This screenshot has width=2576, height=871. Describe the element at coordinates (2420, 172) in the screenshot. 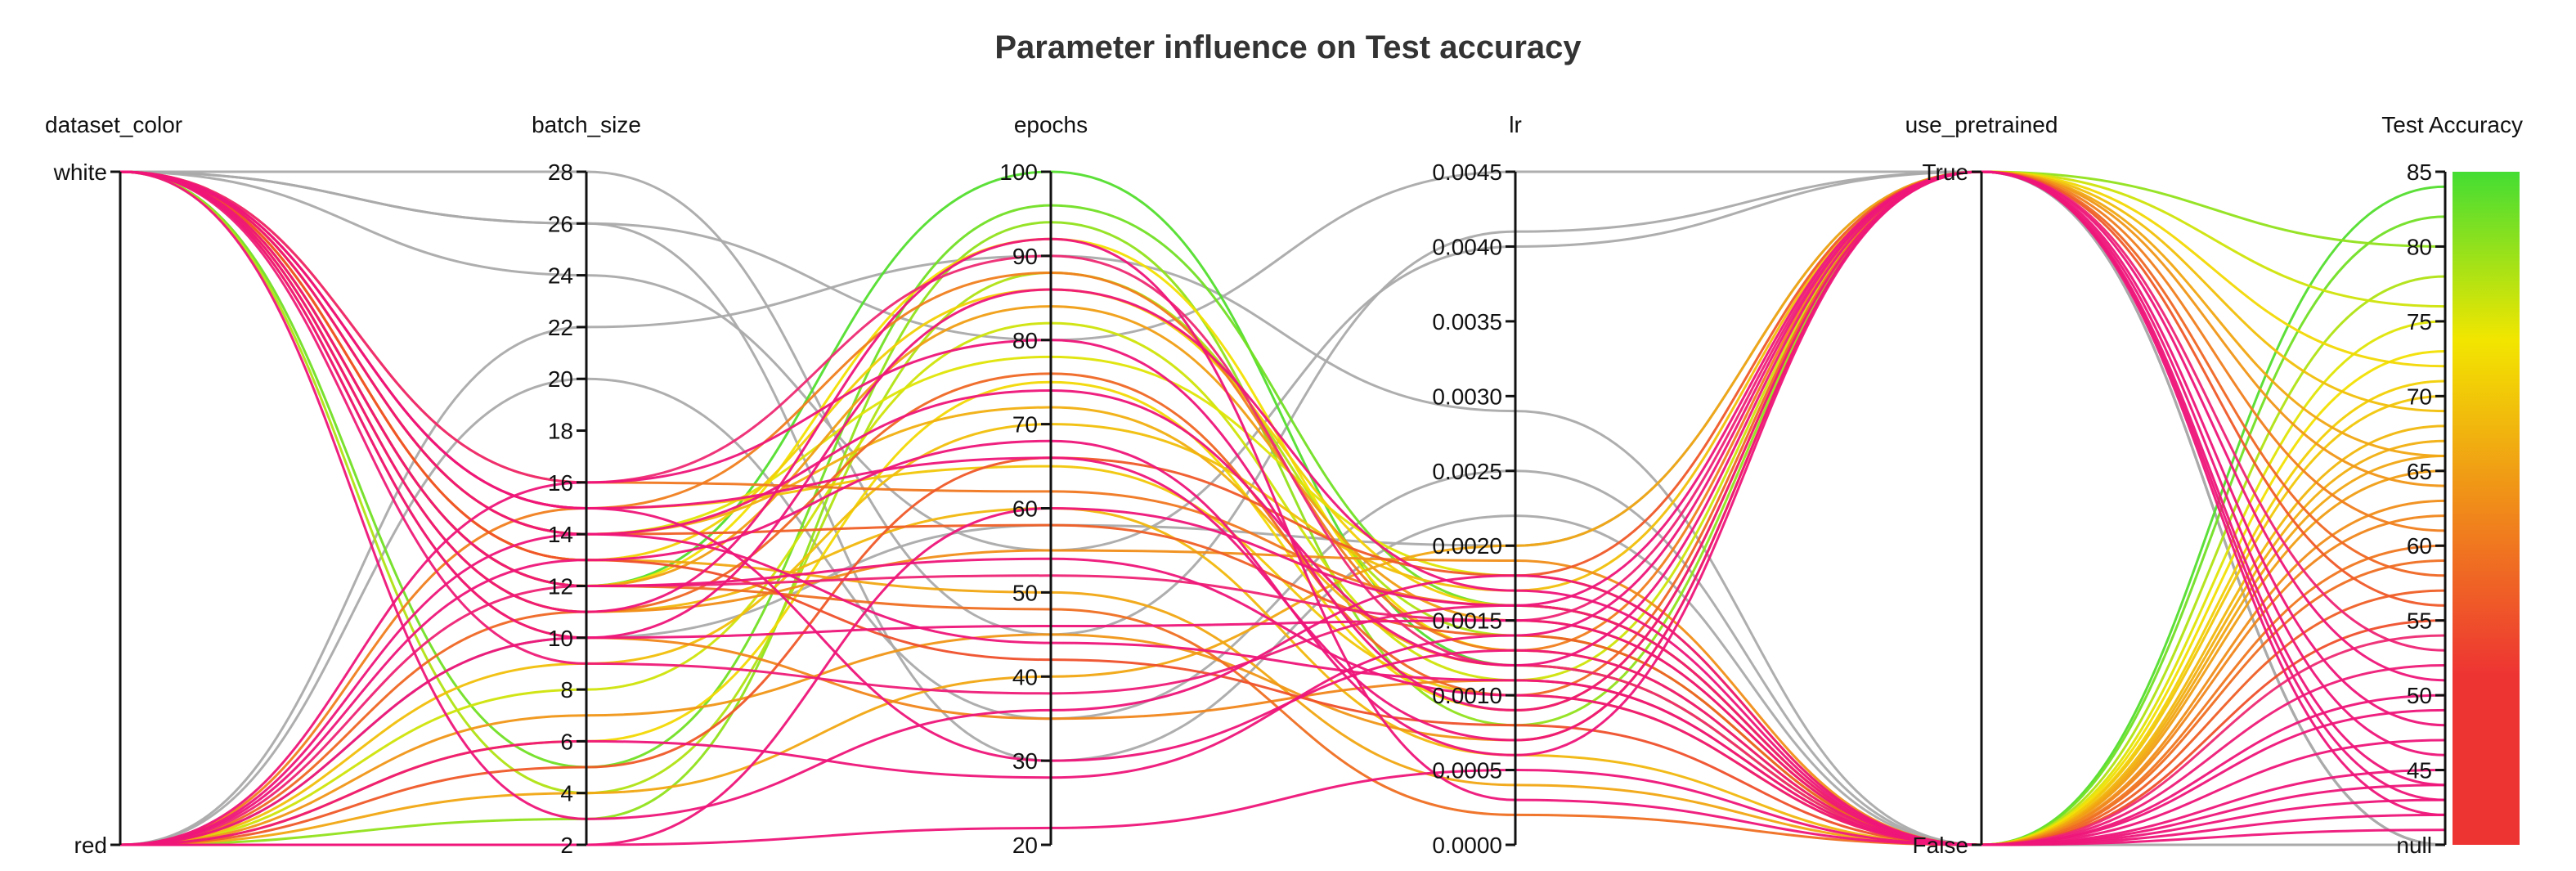

I see `tick-label: 85` at that location.